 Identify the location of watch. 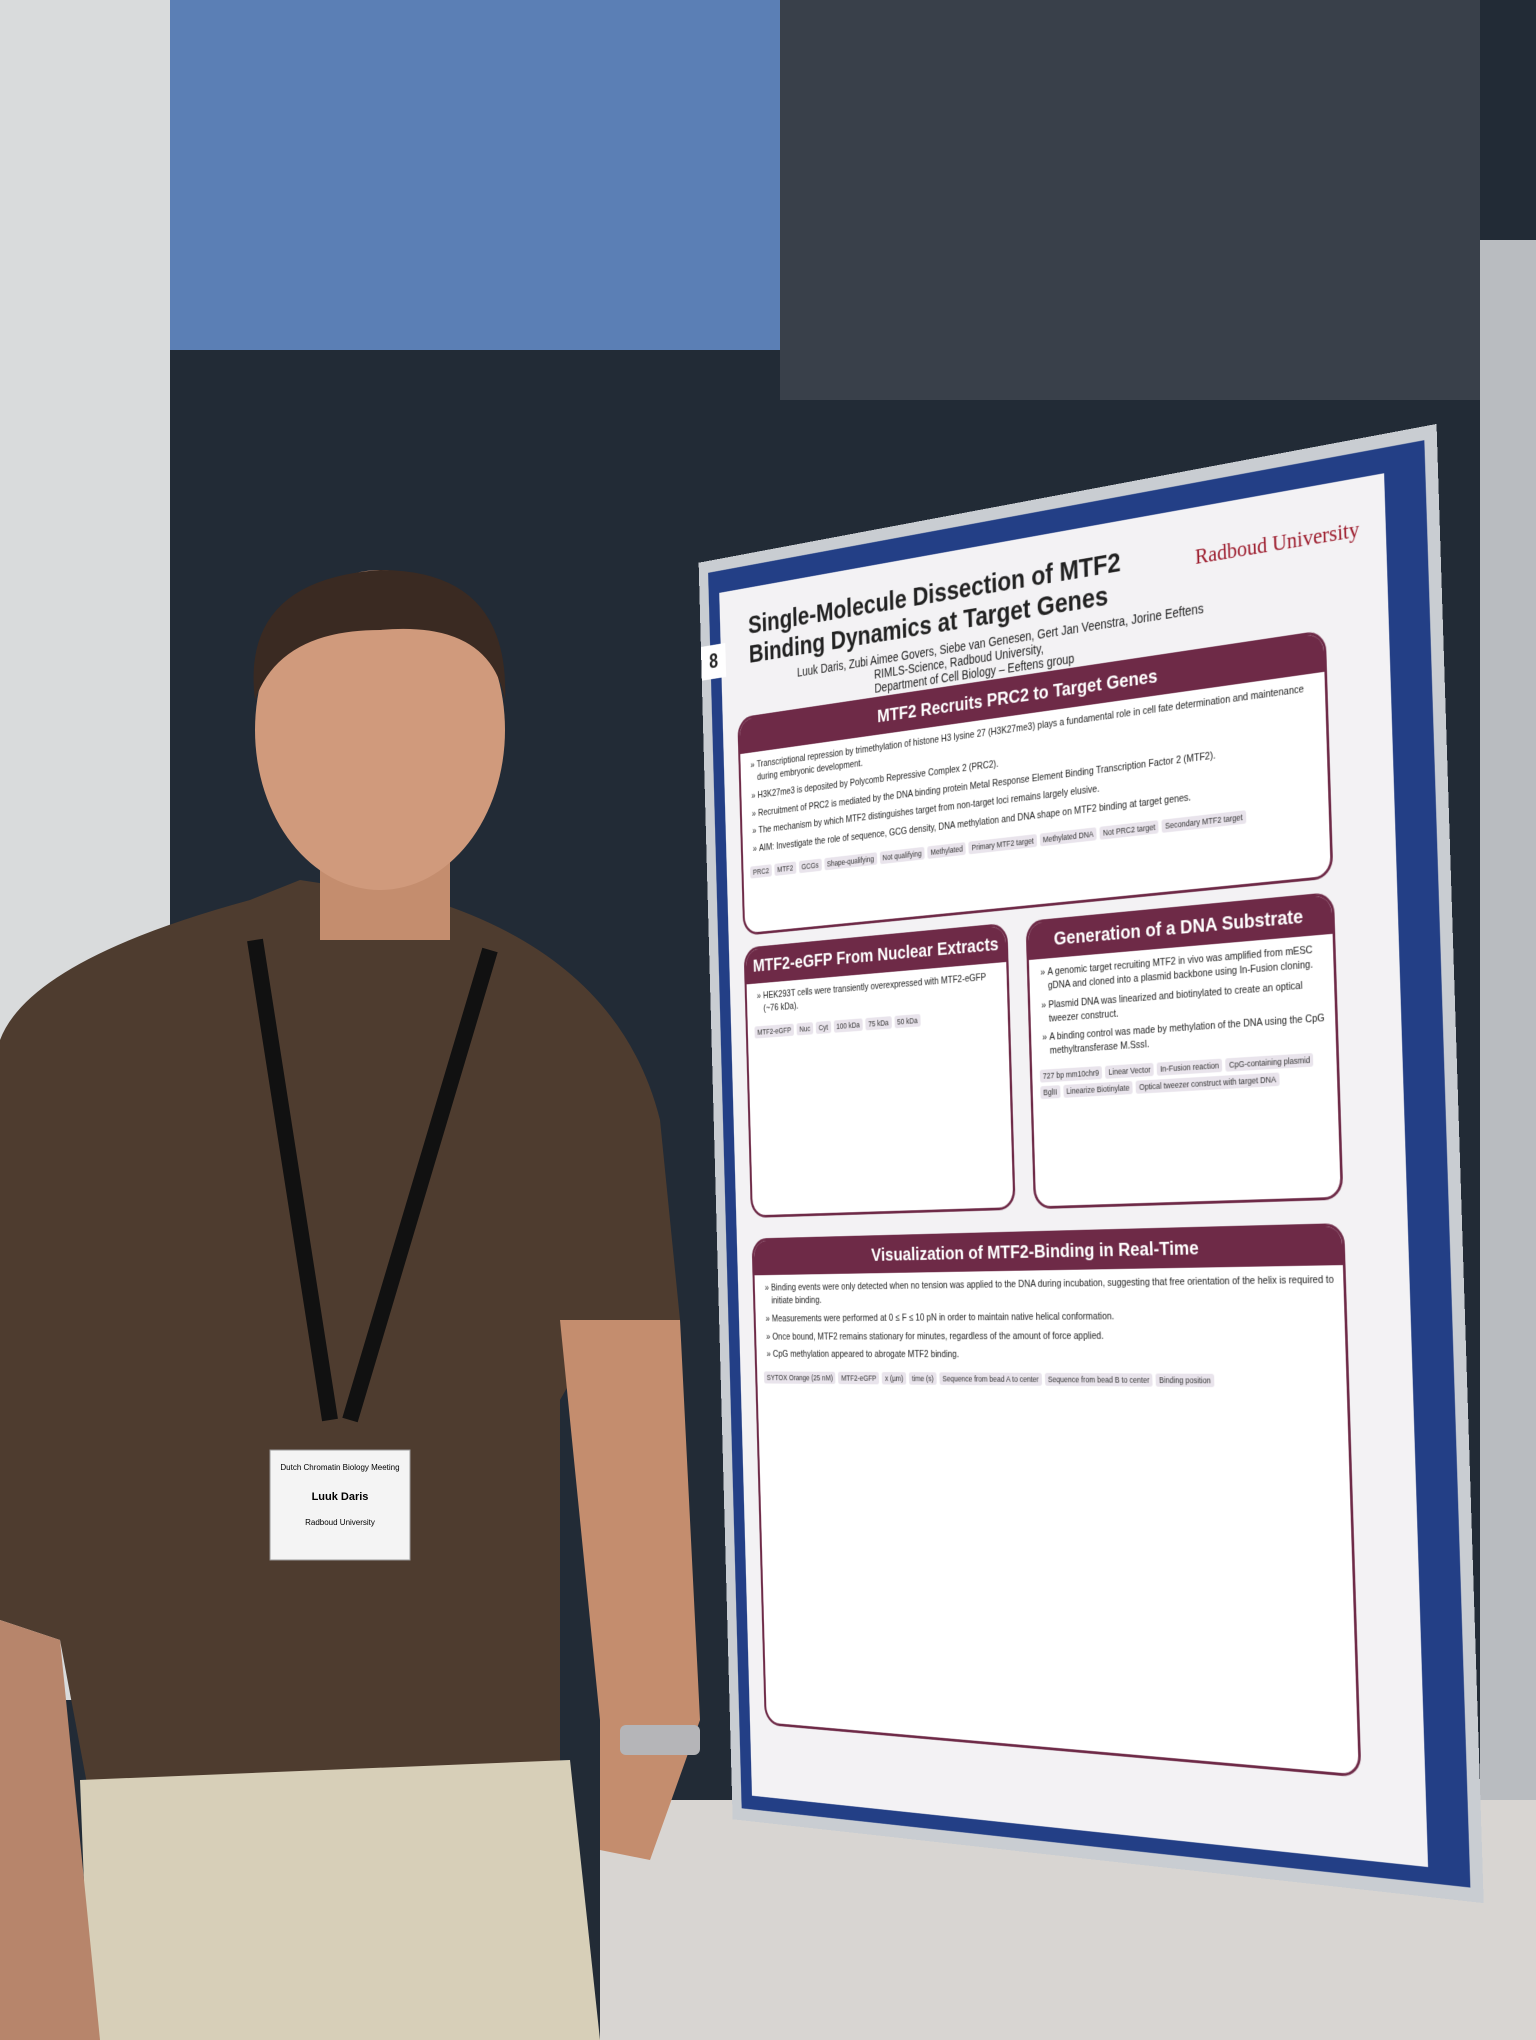
(660, 1740).